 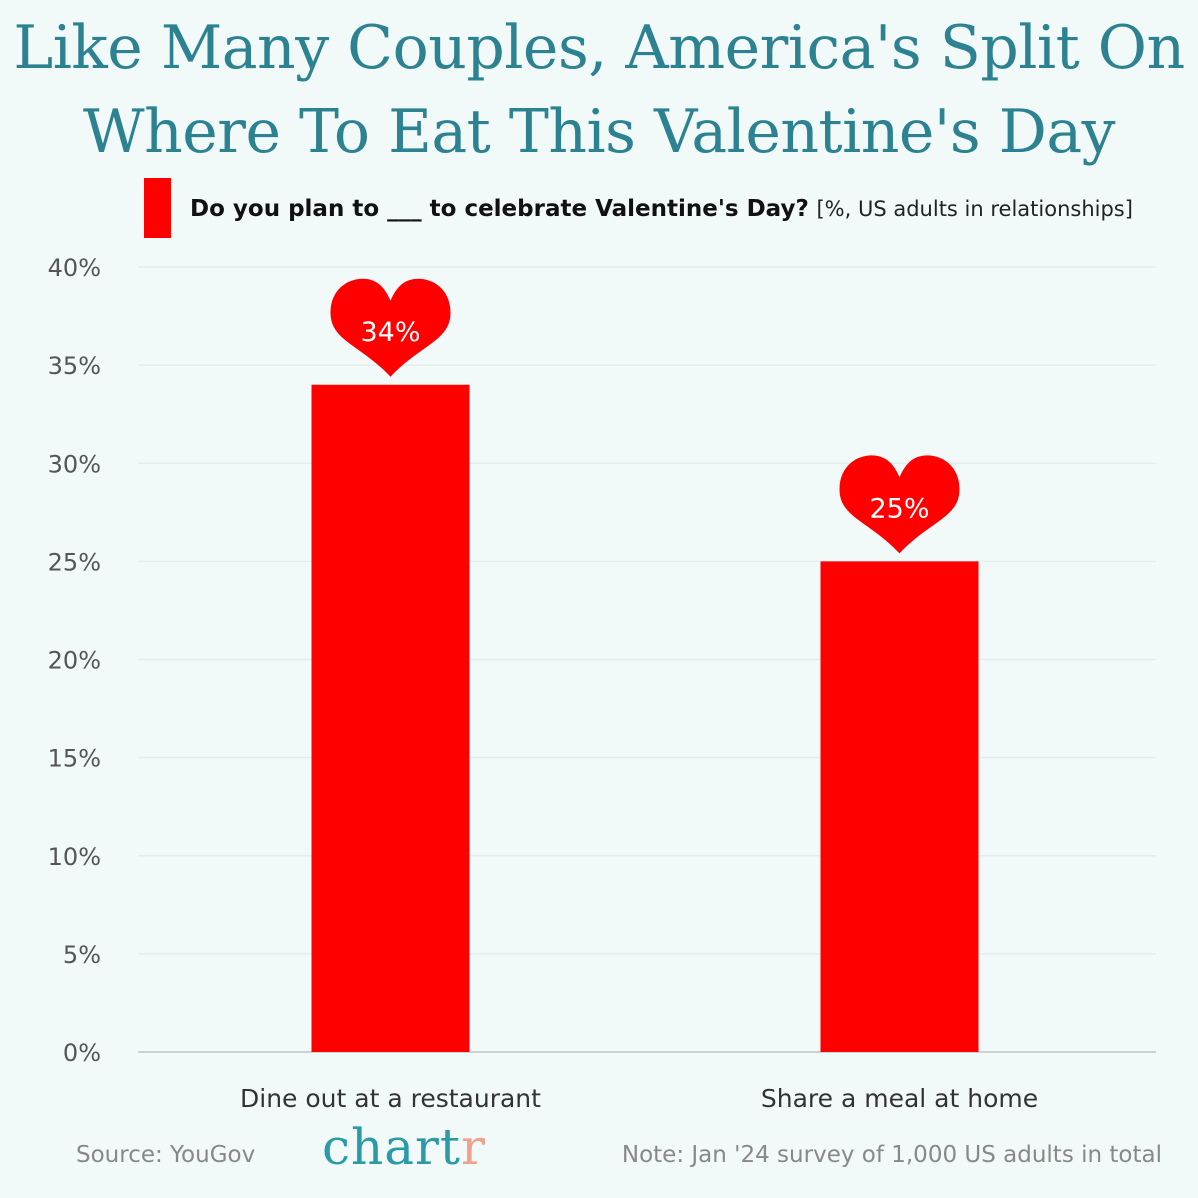 I want to click on y-tick-label: 35%, so click(x=74, y=366).